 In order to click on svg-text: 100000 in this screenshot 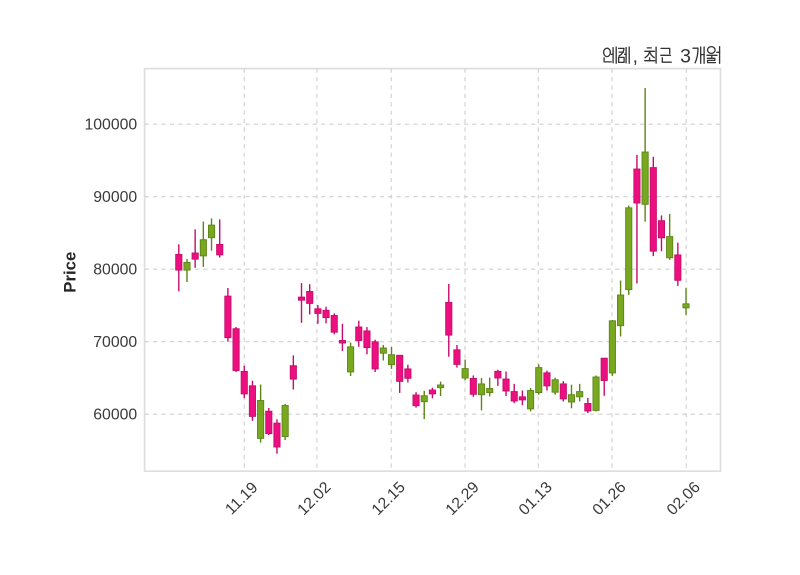, I will do `click(110, 125)`.